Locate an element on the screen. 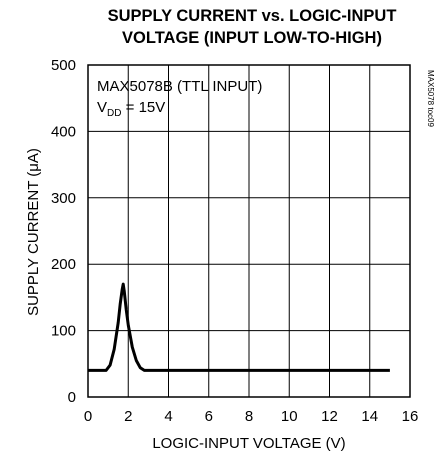 The width and height of the screenshot is (435, 456). x-tick-label-8: 8 is located at coordinates (249, 416).